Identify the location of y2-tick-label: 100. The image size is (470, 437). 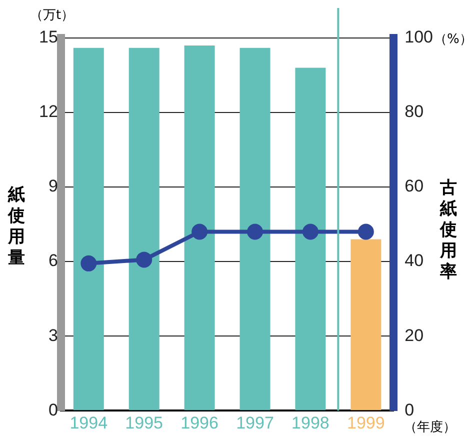
(419, 37).